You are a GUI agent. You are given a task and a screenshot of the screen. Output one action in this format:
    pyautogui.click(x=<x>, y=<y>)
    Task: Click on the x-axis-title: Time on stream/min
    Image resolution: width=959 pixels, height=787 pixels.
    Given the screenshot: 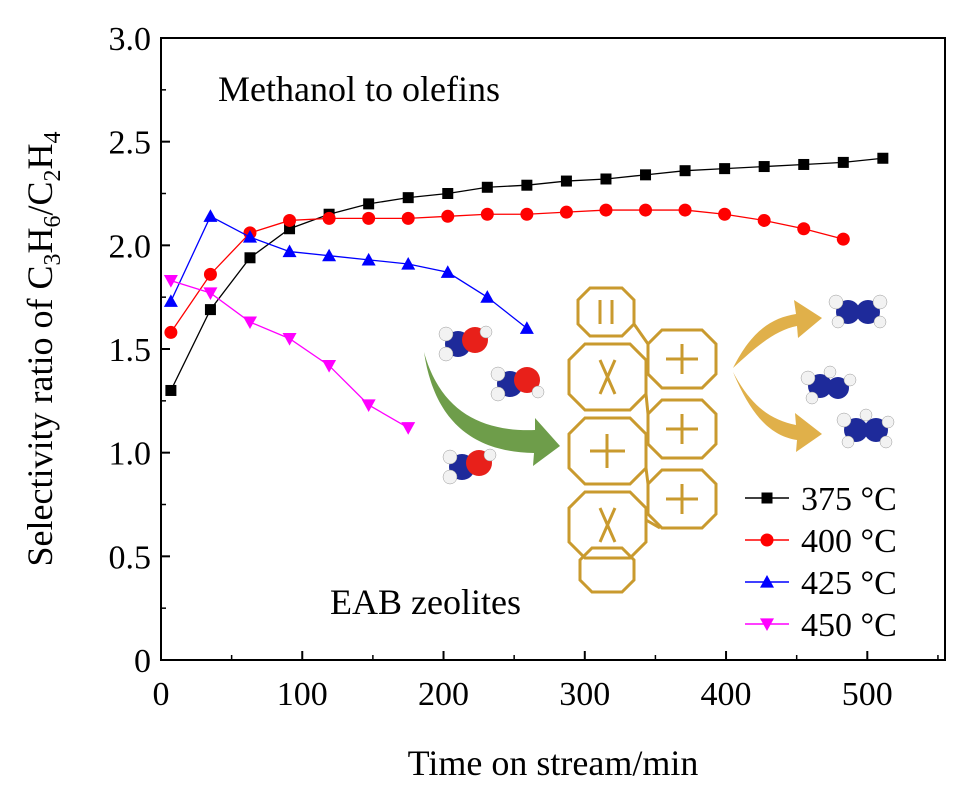 What is the action you would take?
    pyautogui.click(x=553, y=763)
    